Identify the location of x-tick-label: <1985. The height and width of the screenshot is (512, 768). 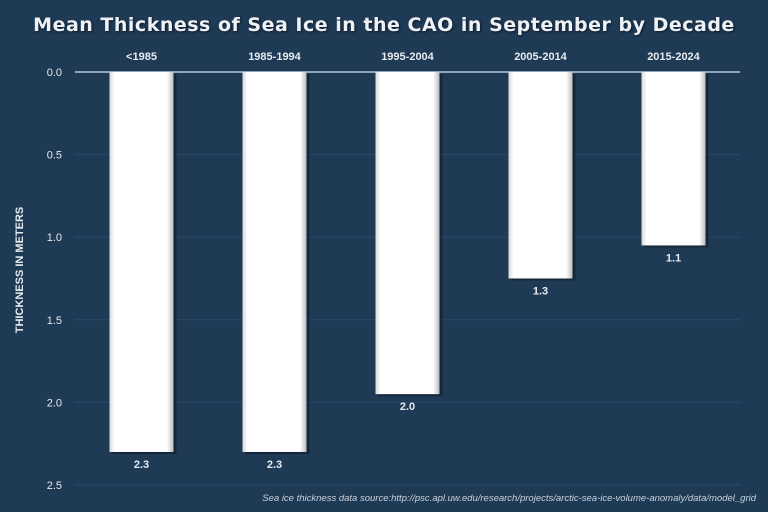
(141, 57).